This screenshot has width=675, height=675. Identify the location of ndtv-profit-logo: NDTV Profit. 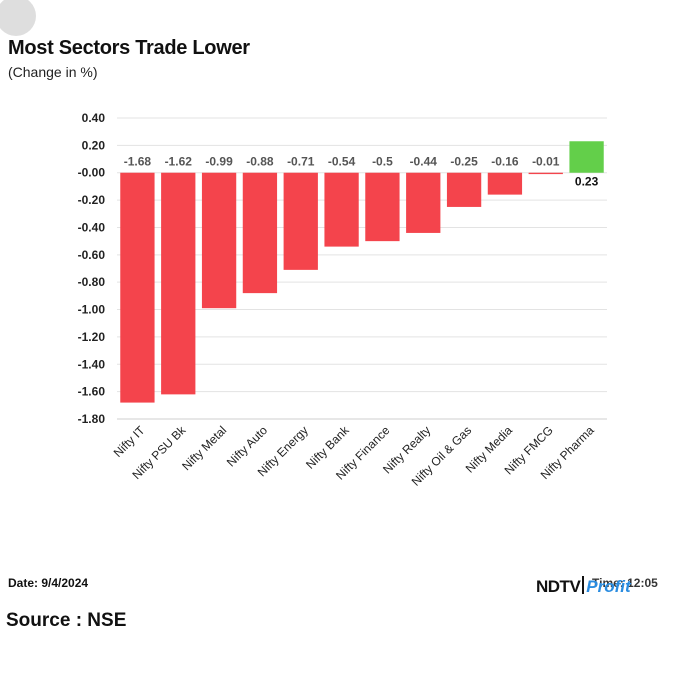
(583, 588).